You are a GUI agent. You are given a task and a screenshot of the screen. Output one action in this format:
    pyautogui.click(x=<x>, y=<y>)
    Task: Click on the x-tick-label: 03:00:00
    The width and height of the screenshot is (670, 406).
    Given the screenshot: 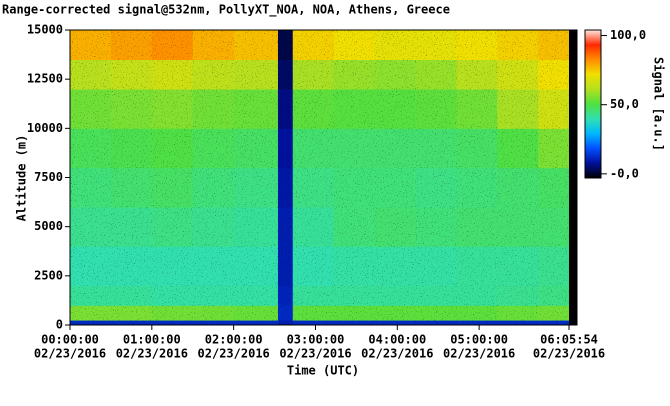 What is the action you would take?
    pyautogui.click(x=316, y=340)
    